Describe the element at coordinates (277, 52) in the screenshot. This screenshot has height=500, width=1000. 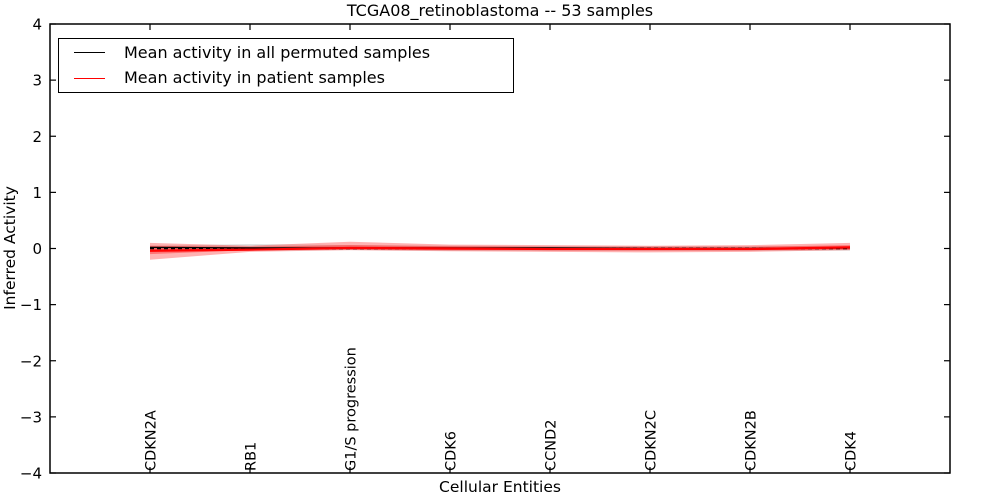
I see `legend-label-permuted: Mean activity in all permuted samples` at that location.